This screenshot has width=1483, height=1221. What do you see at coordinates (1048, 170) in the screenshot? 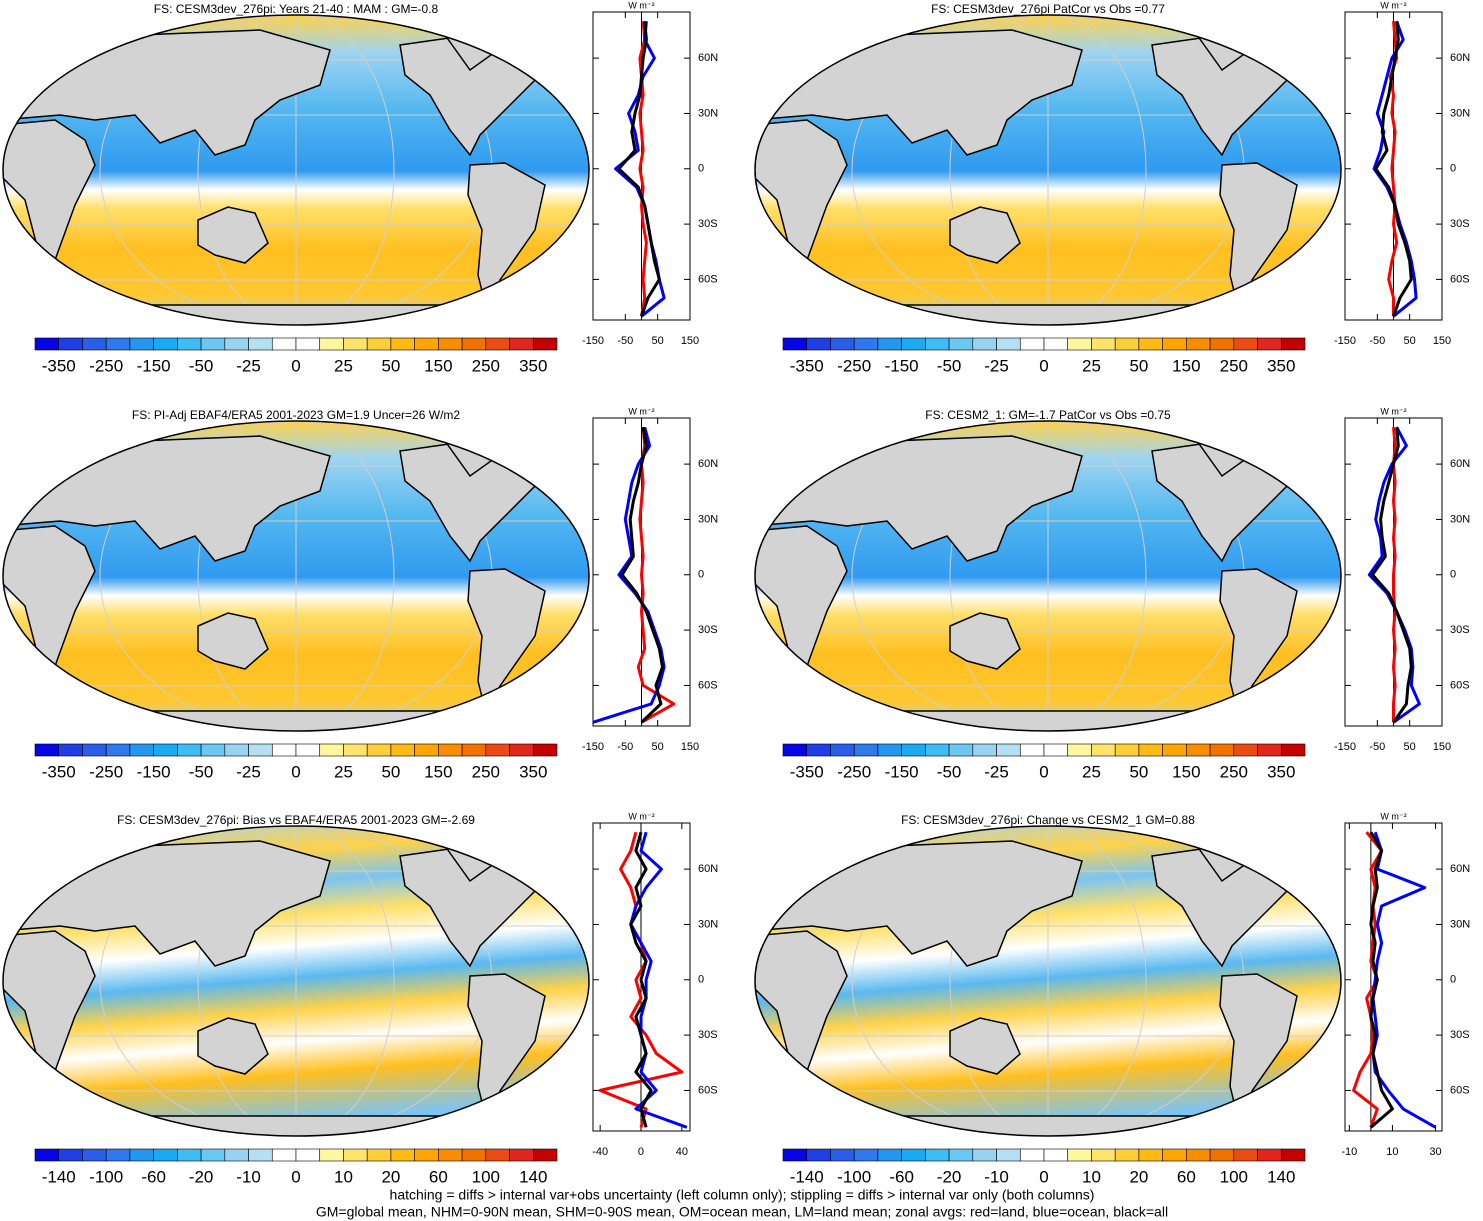
I see `map-outline` at bounding box center [1048, 170].